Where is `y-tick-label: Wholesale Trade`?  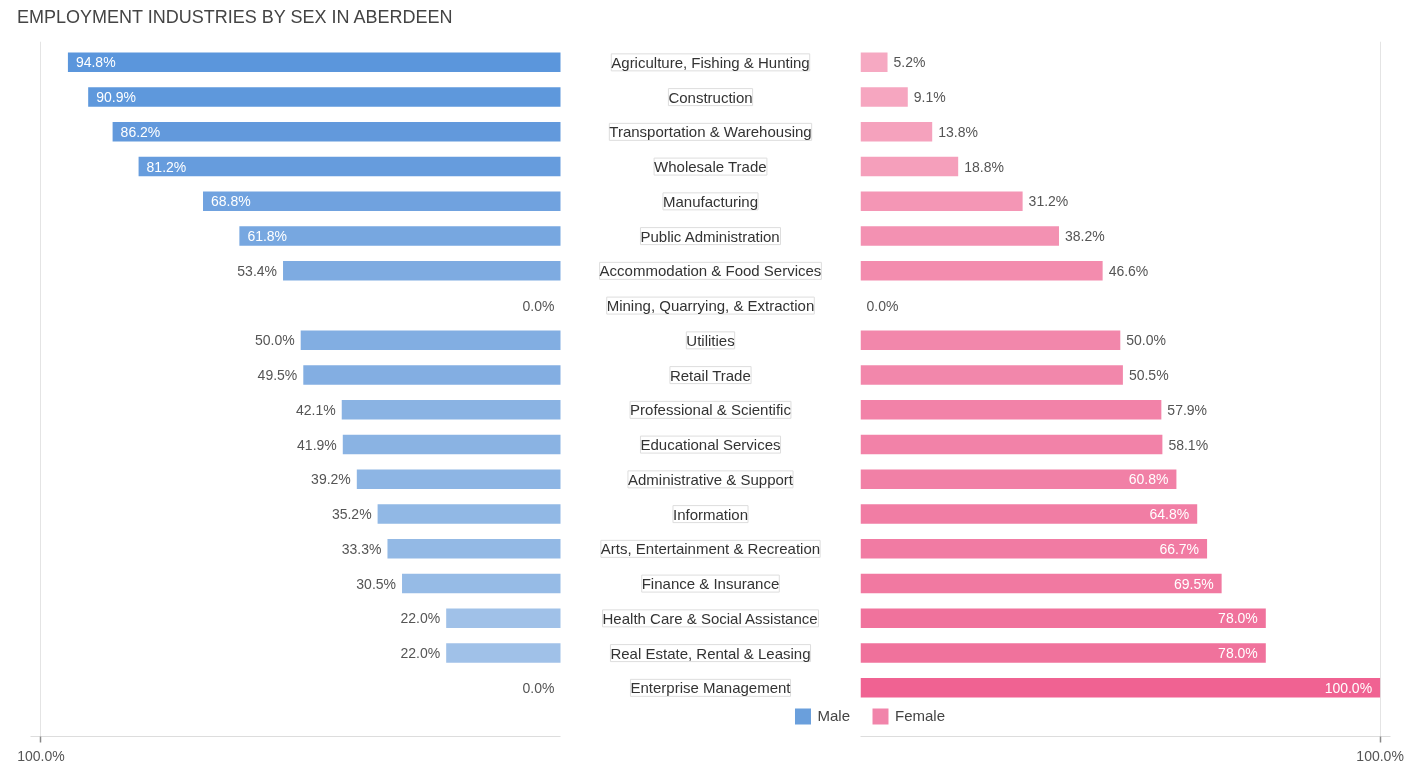
y-tick-label: Wholesale Trade is located at coordinates (710, 166).